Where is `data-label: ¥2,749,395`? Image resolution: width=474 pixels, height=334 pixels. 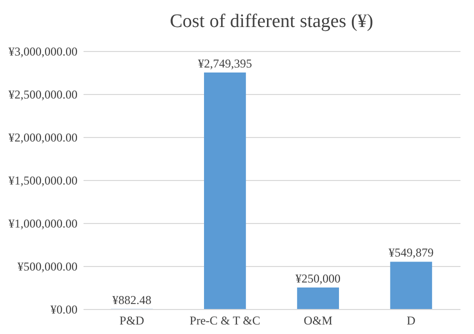
data-label: ¥2,749,395 is located at coordinates (225, 63).